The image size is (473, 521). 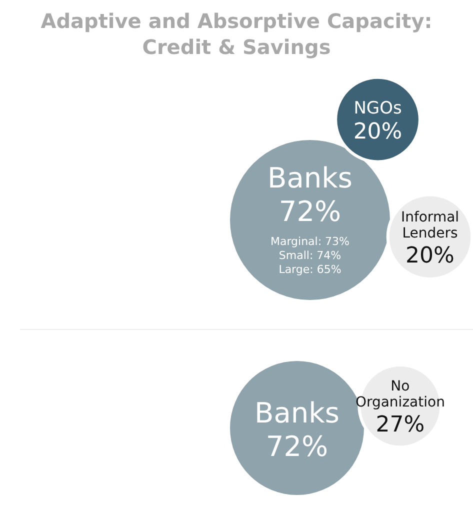 I want to click on text: Adaptive and Absorptive Capacity: Credit & Savings, so click(x=237, y=34).